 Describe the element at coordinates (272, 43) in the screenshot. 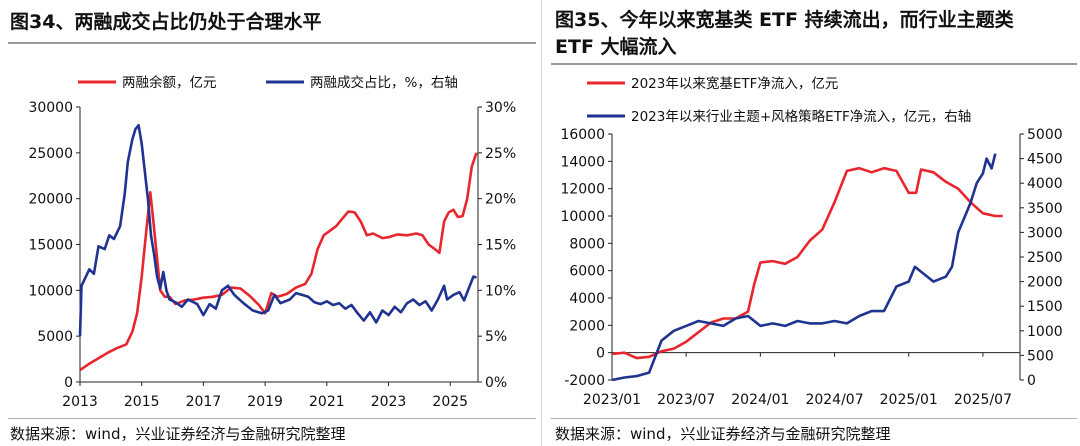

I see `left-title-rule` at that location.